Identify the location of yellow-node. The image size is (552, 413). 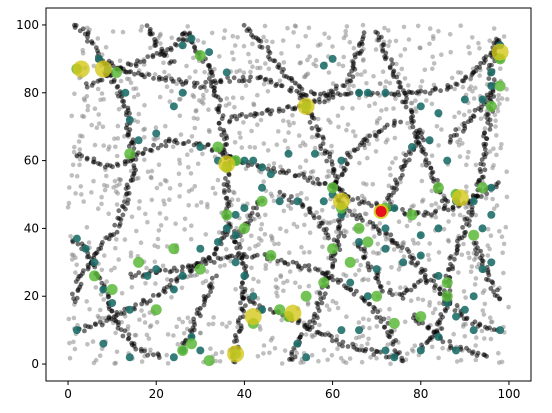
(81, 69).